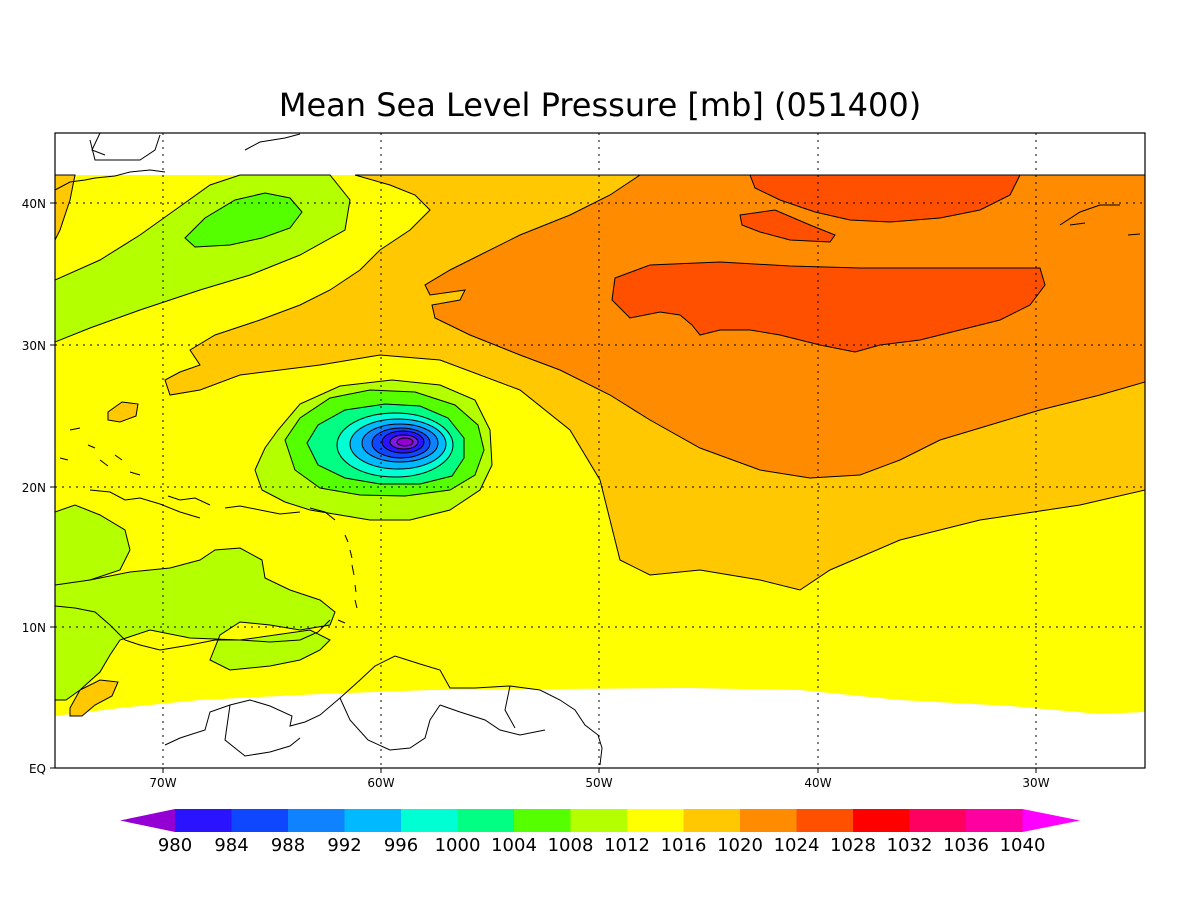  What do you see at coordinates (627, 845) in the screenshot?
I see `colorbar-label: 1012` at bounding box center [627, 845].